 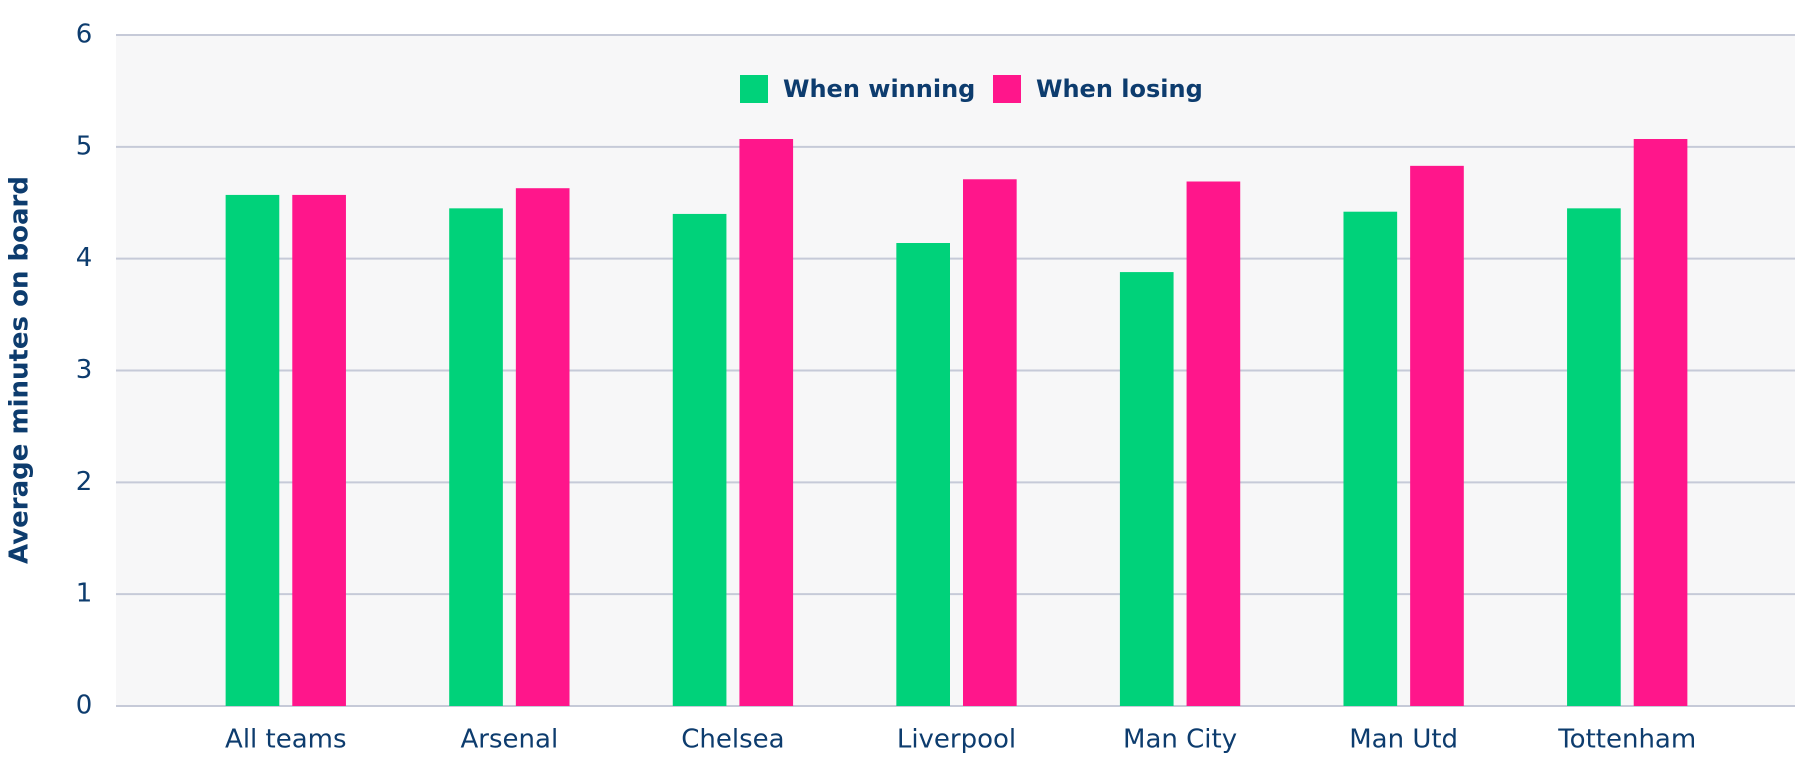 I want to click on x-tick-label: Man Utd, so click(x=1403, y=740).